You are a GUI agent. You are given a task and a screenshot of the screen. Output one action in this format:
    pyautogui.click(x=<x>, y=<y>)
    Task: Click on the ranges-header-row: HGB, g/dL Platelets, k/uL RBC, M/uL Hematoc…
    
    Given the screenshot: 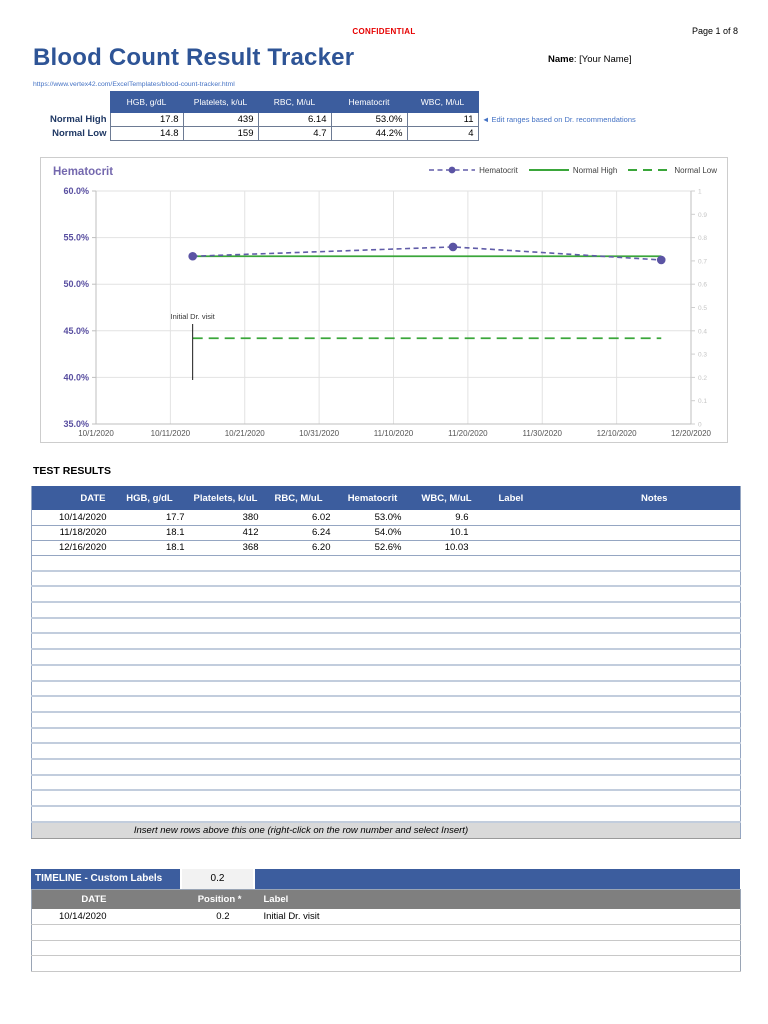 What is the action you would take?
    pyautogui.click(x=256, y=102)
    